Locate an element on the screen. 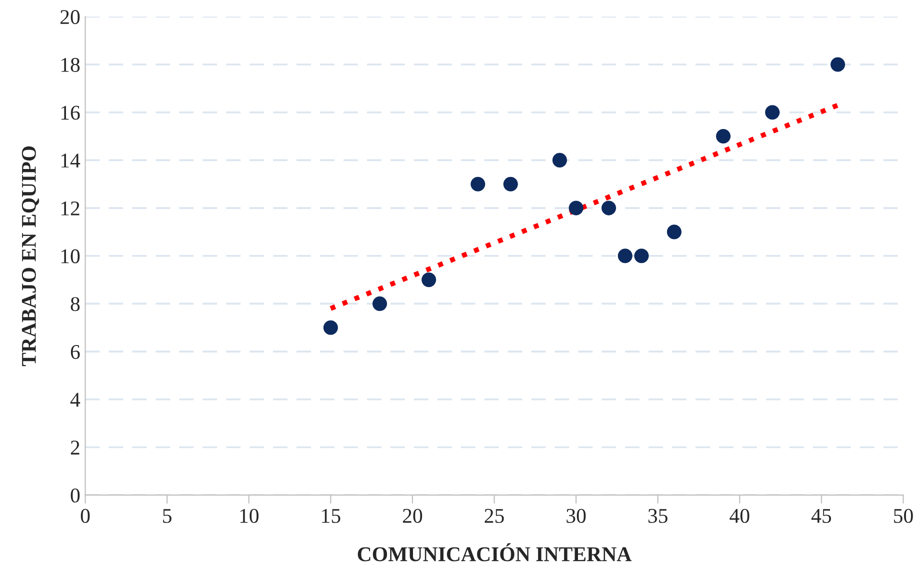  x-tick-label: 50 is located at coordinates (903, 515).